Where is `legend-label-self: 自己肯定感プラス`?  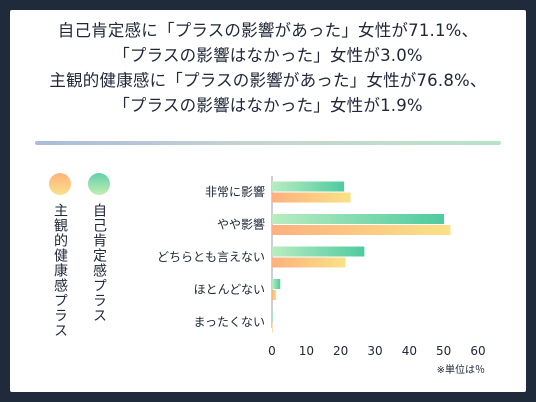 legend-label-self: 自己肯定感プラス is located at coordinates (99, 263).